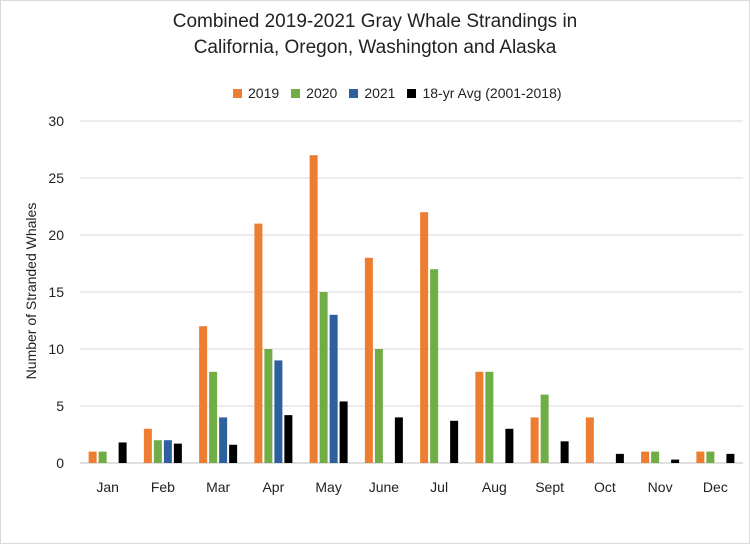  What do you see at coordinates (715, 487) in the screenshot?
I see `x-tick-label: Dec` at bounding box center [715, 487].